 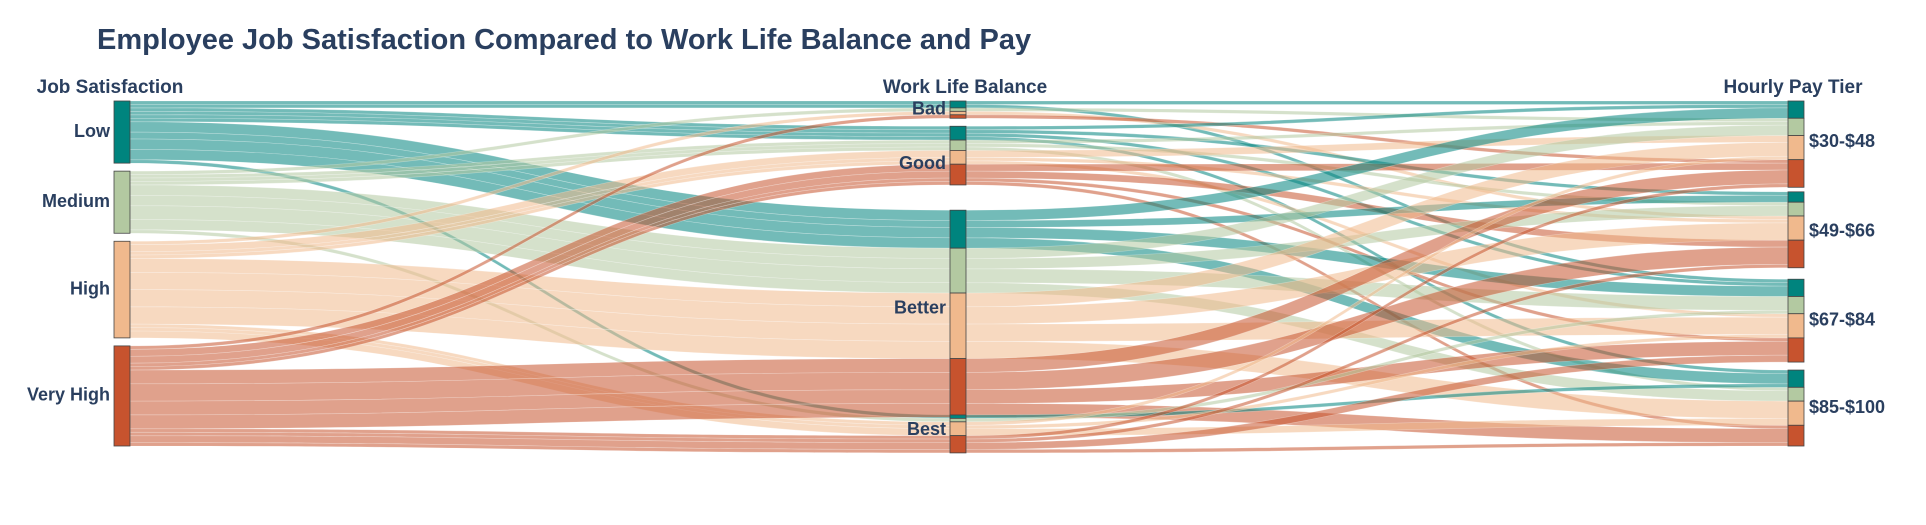 I want to click on category-label: Low, so click(x=92, y=131).